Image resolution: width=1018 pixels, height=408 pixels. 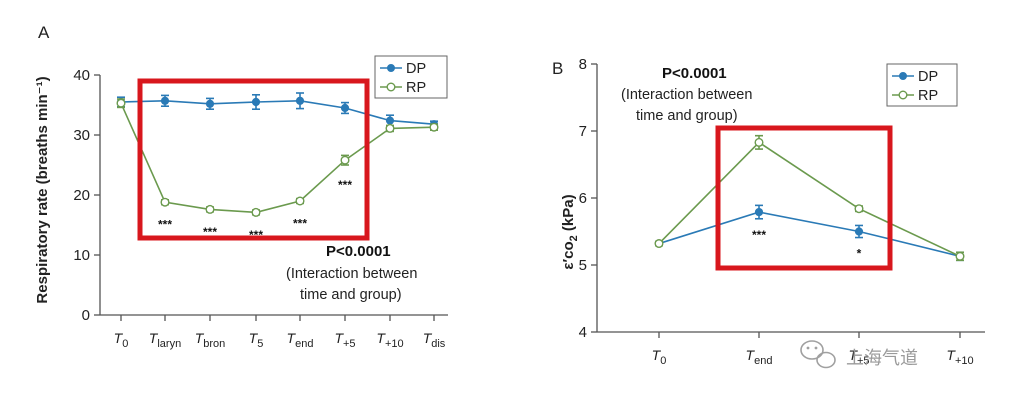 I want to click on panel-b-stat-note-line2: time and group), so click(x=687, y=116).